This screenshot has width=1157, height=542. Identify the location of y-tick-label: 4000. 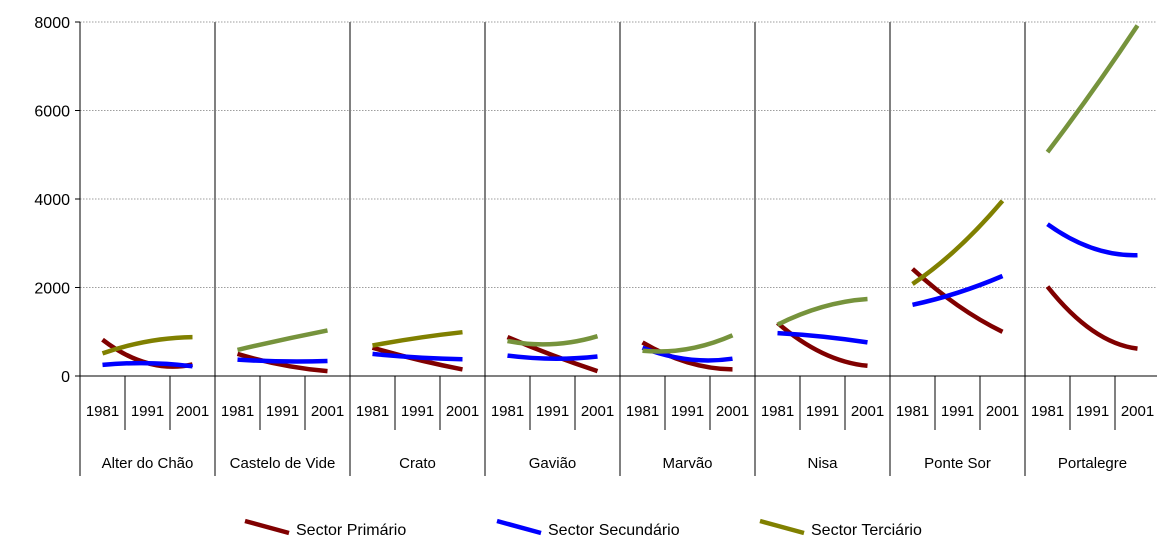
(52, 200).